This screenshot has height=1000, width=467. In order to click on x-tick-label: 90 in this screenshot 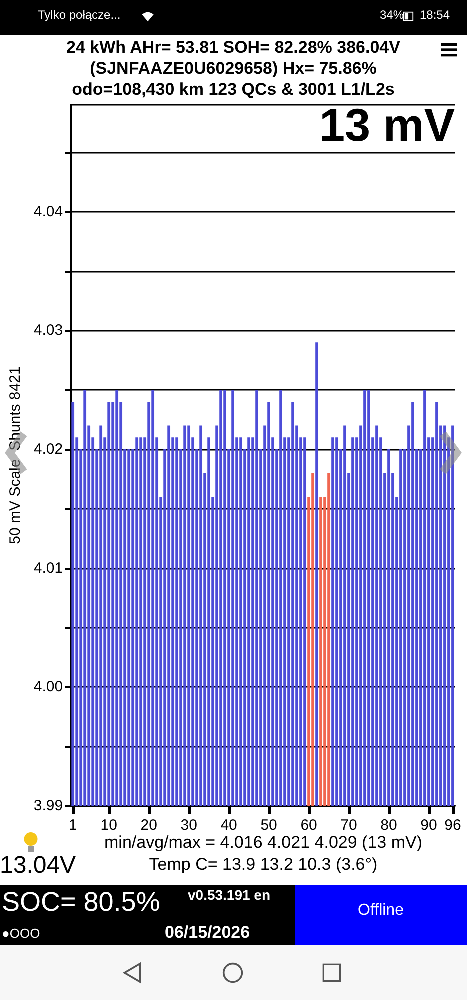, I will do `click(429, 825)`.